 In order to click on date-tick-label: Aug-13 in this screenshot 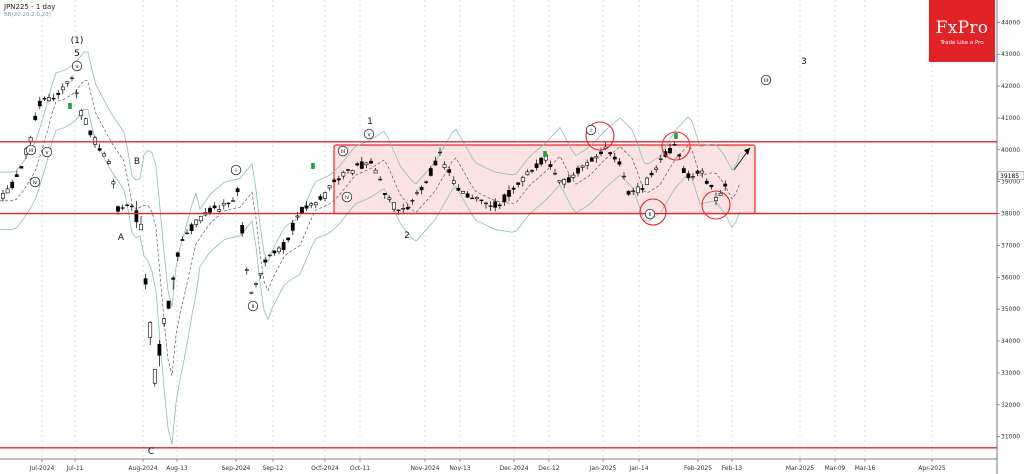, I will do `click(177, 468)`.